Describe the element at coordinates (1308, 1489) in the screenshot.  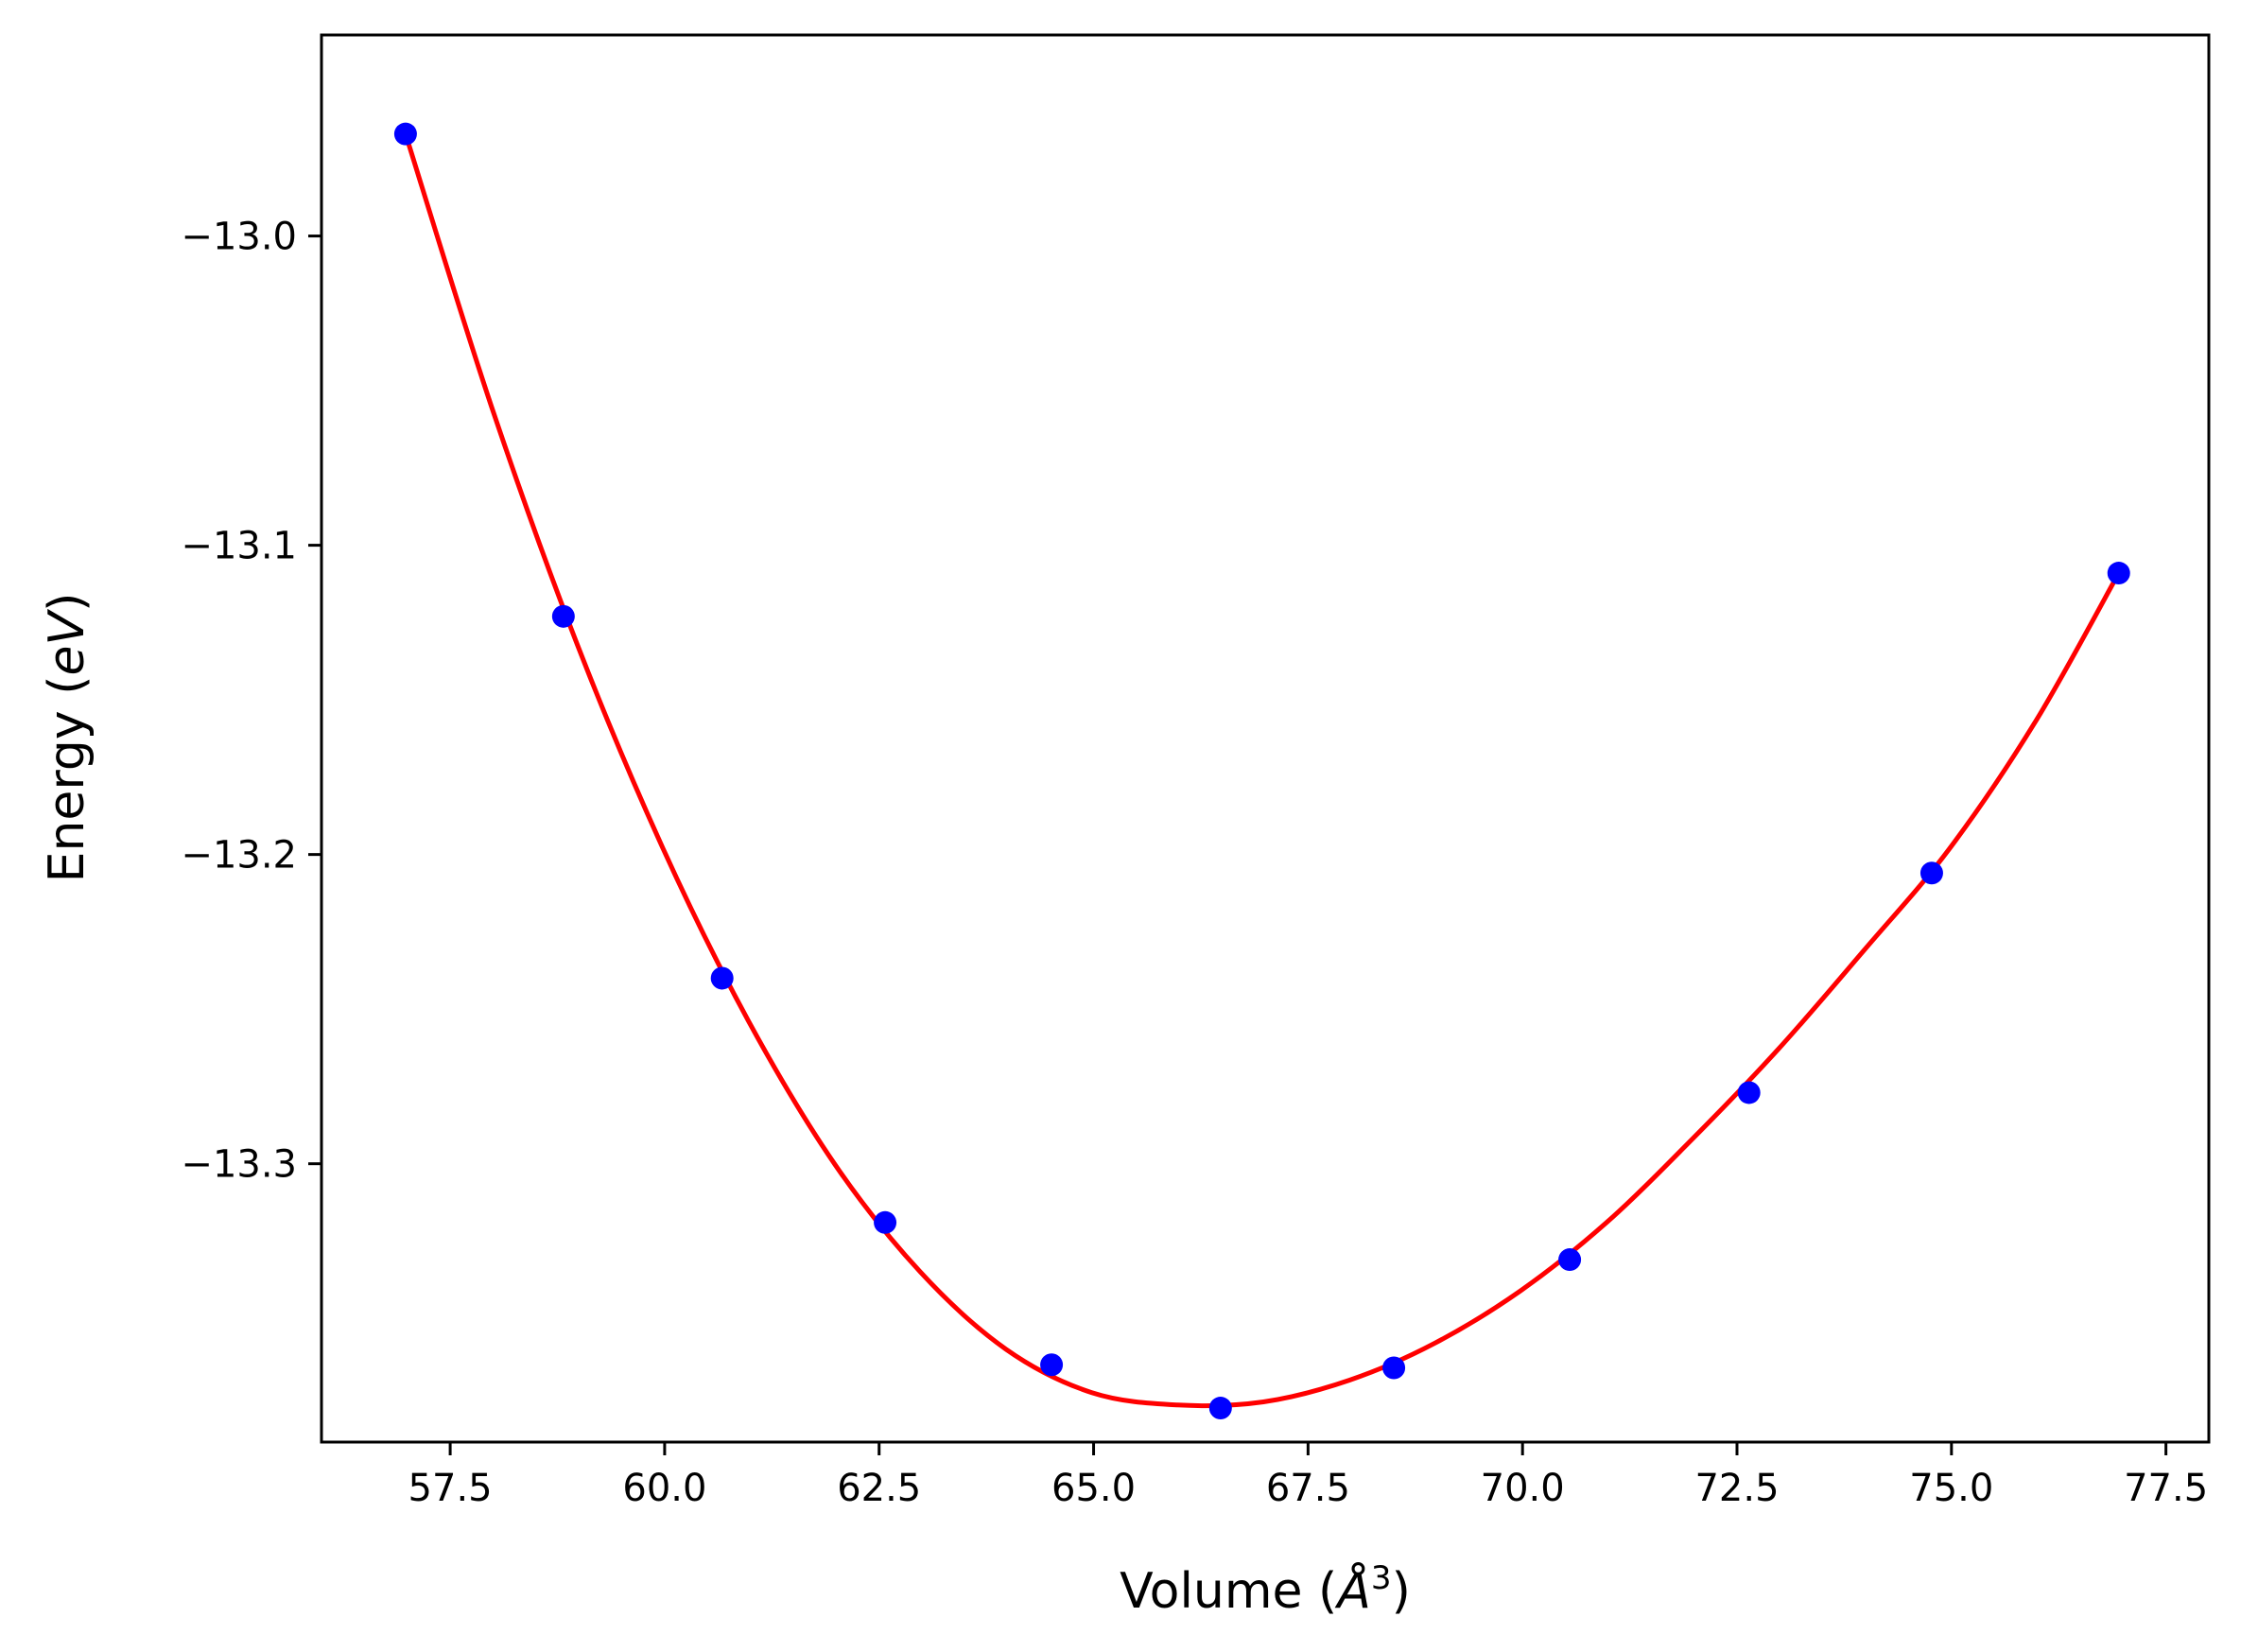
I see `x-tick-label: 67.5` at that location.